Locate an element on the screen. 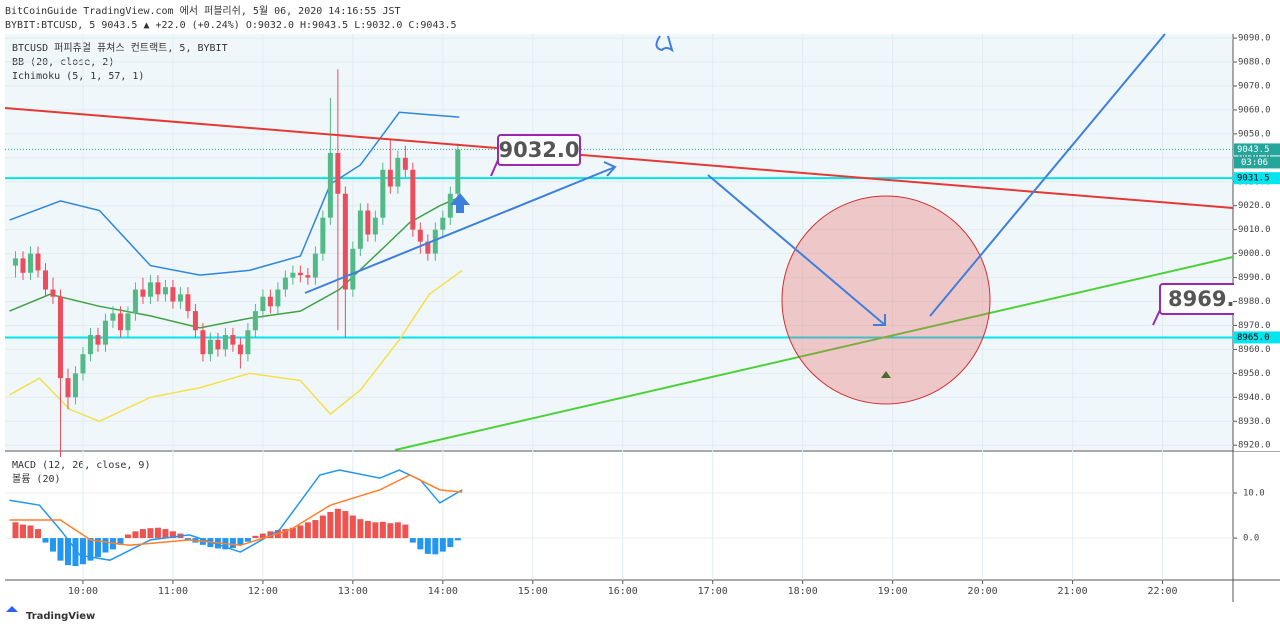 This screenshot has width=1280, height=630. y-tick-label: 8950.0 is located at coordinates (1254, 374).